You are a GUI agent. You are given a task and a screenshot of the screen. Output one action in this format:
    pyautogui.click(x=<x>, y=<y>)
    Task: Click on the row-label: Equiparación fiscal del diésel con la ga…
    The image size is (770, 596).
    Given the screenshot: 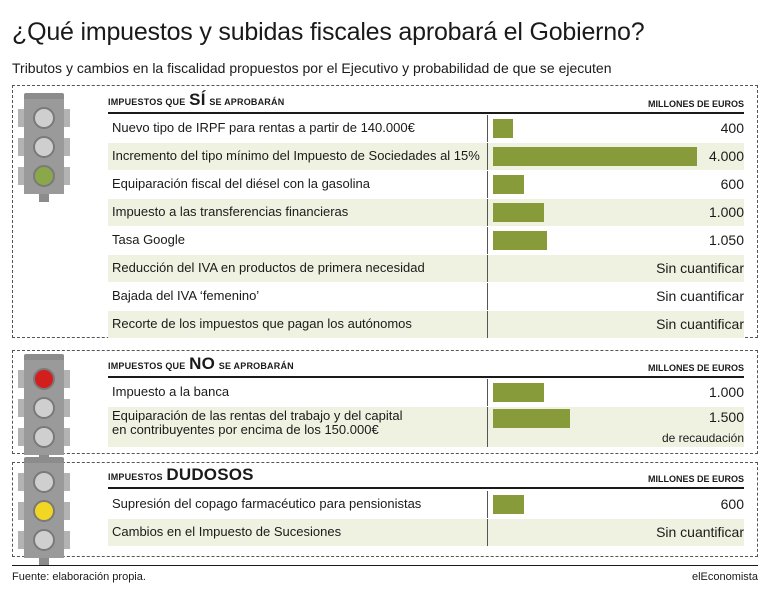 What is the action you would take?
    pyautogui.click(x=241, y=183)
    